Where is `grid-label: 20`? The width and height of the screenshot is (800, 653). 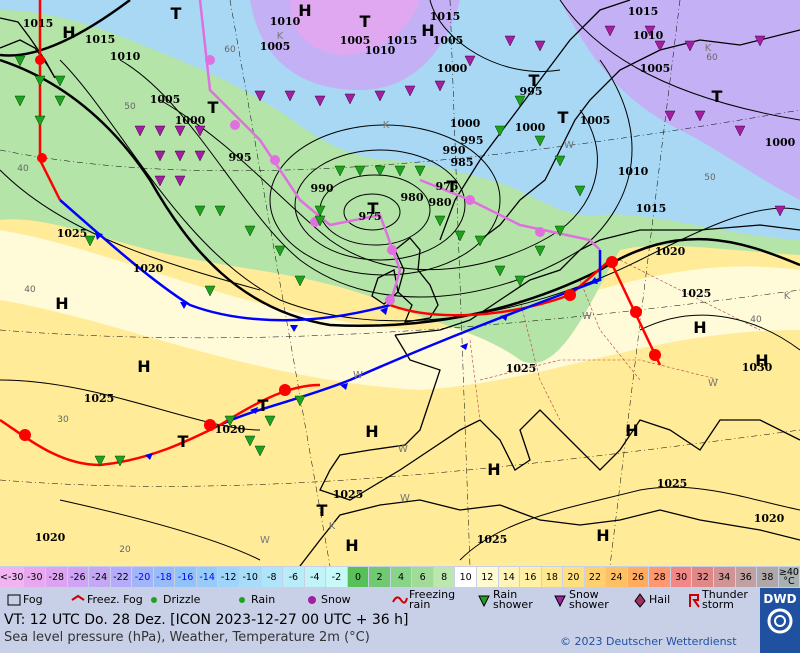
grid-label: 20 is located at coordinates (125, 550).